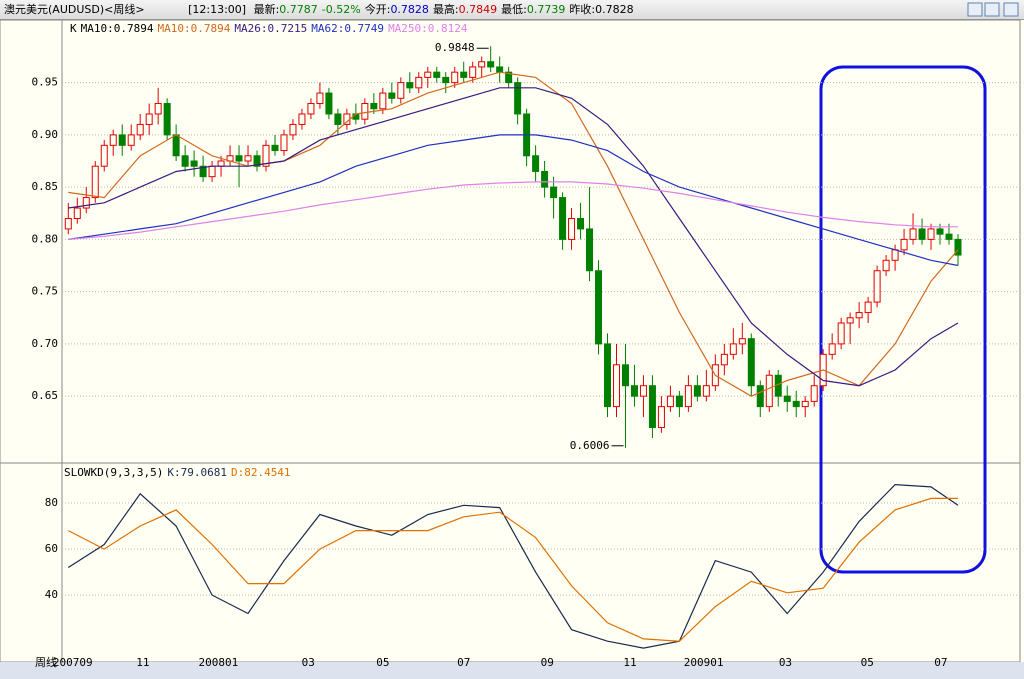  Describe the element at coordinates (514, 9) in the screenshot. I see `field-label: 最低:` at that location.